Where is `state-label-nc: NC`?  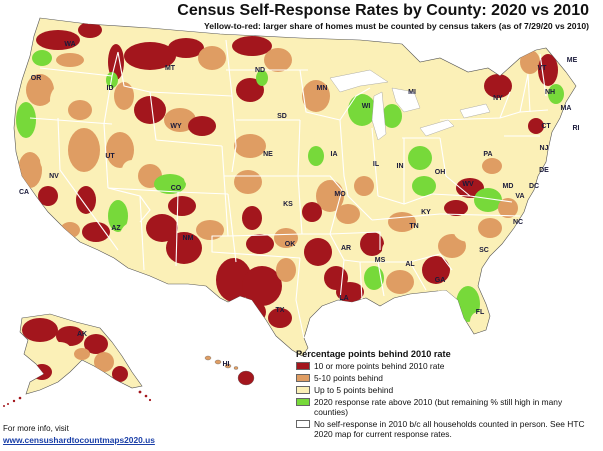 state-label-nc: NC is located at coordinates (518, 222).